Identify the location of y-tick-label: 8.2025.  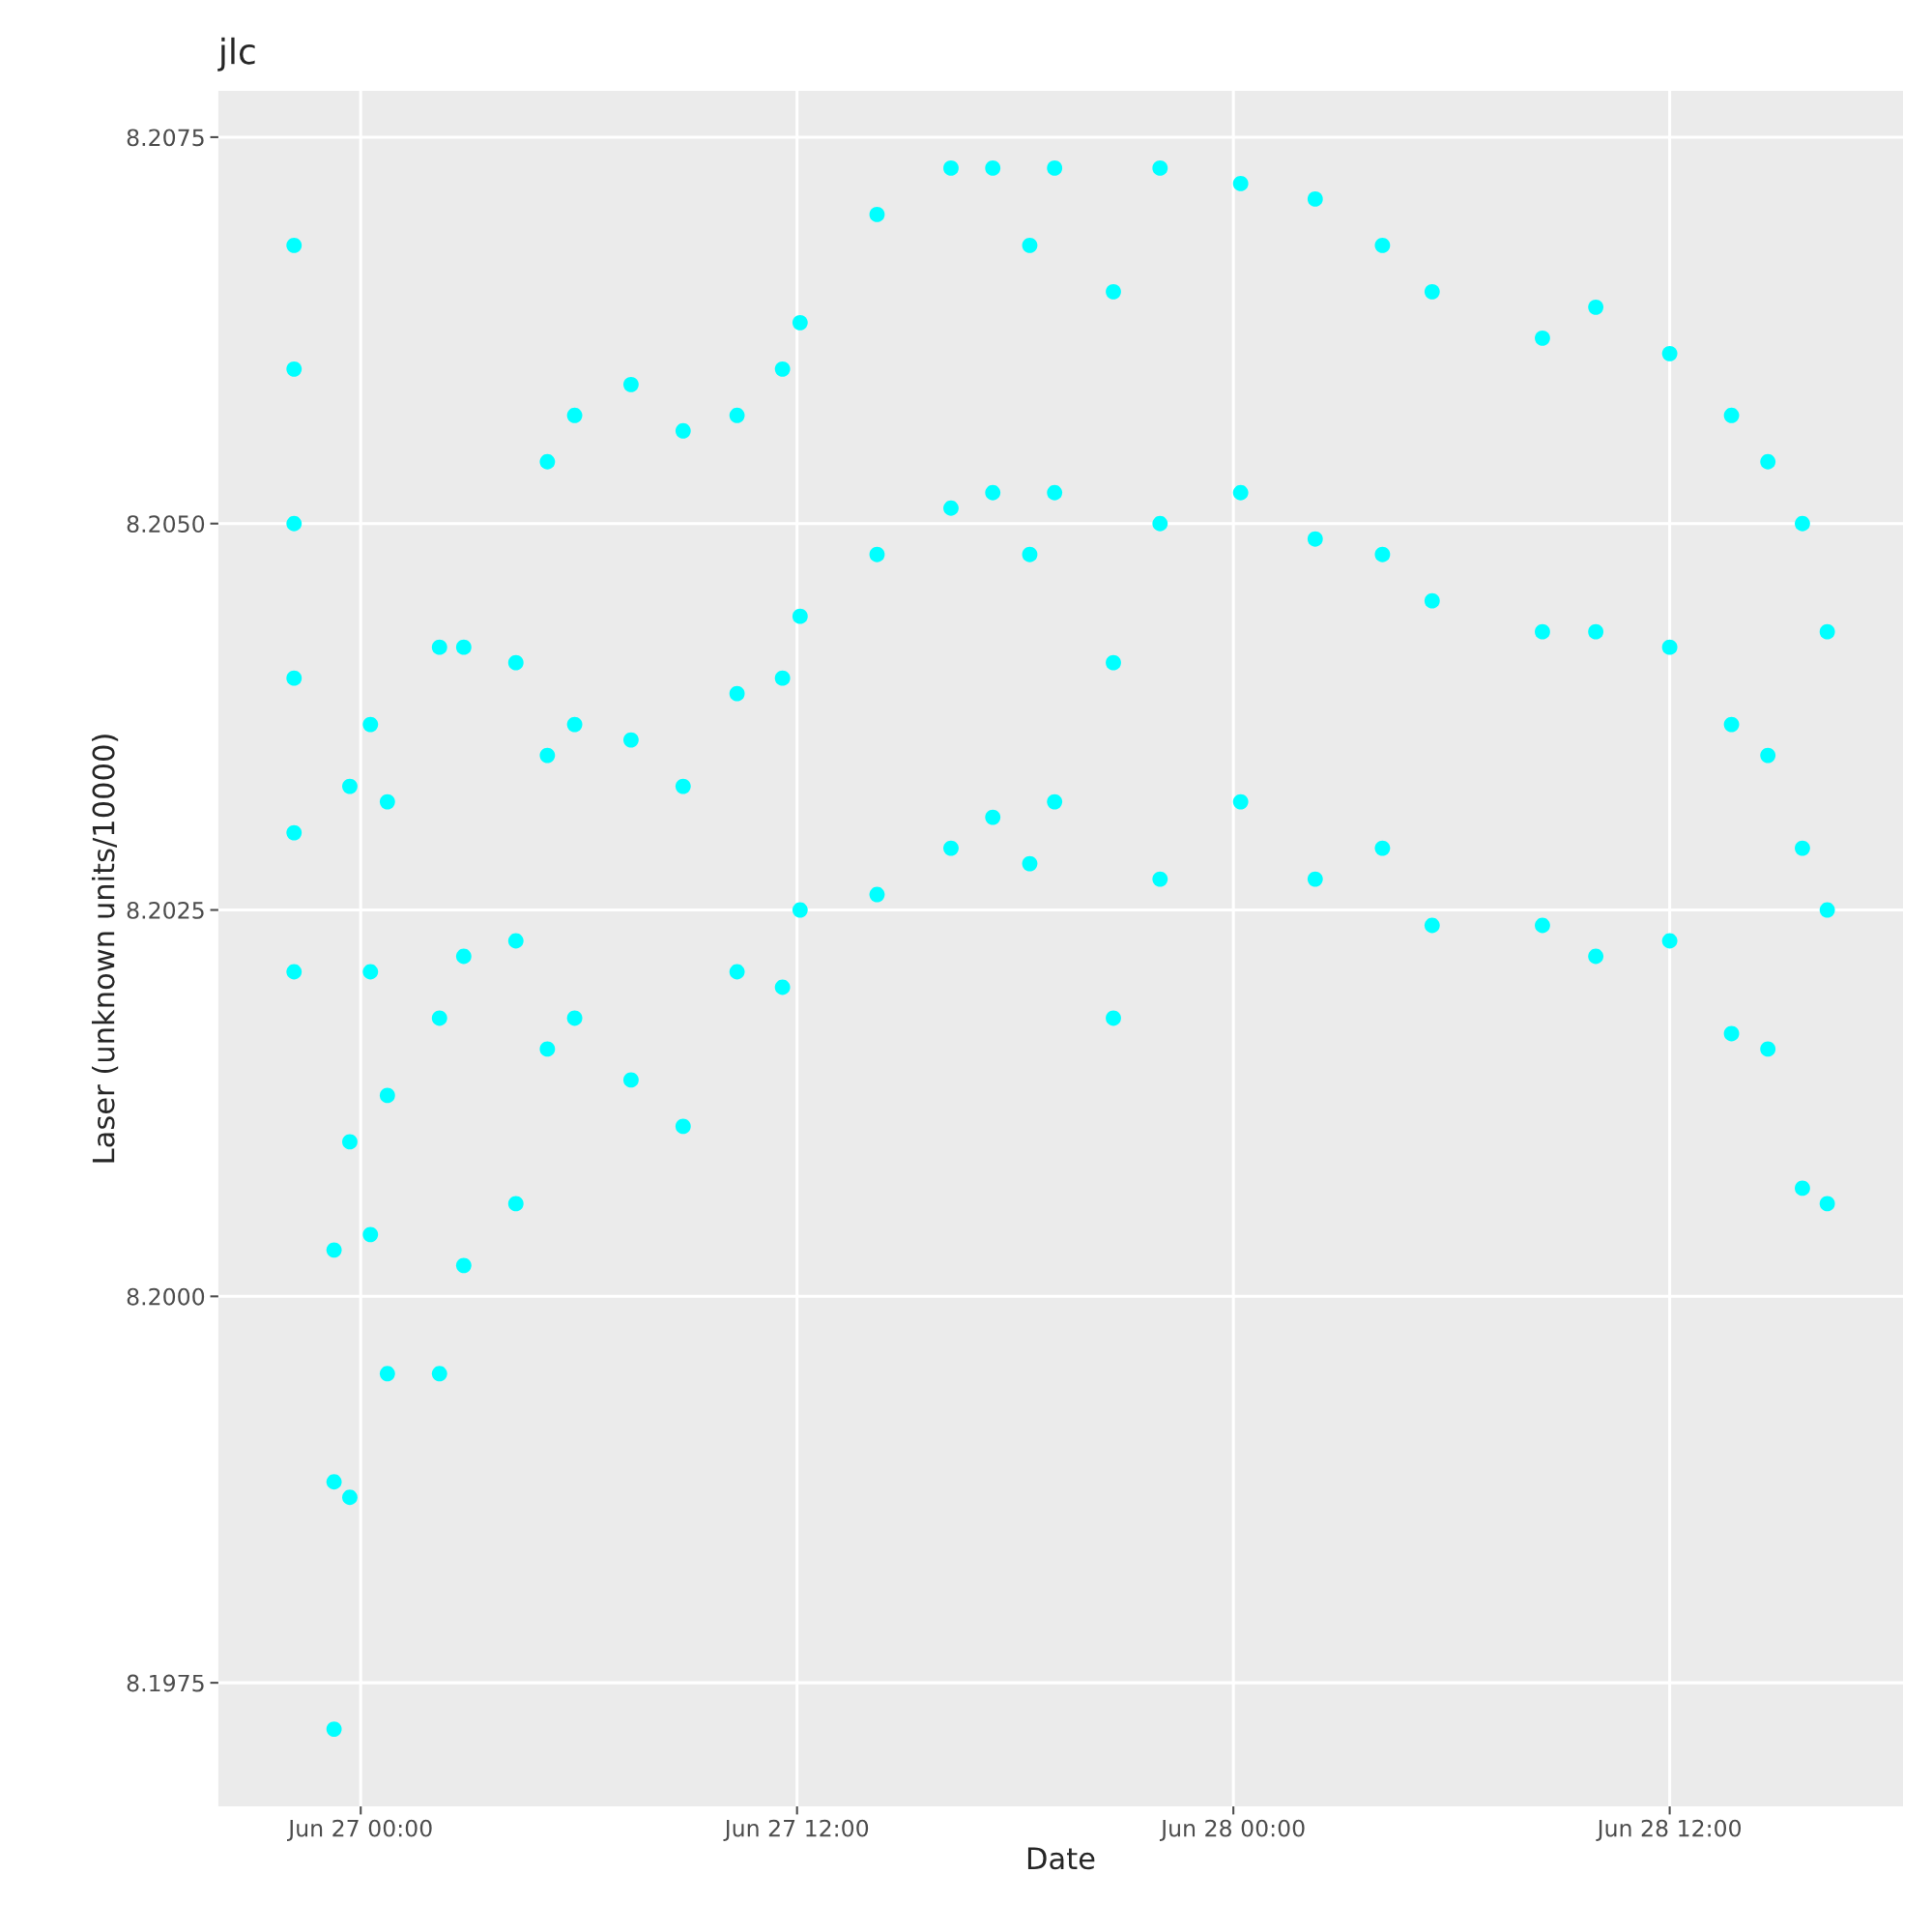
(165, 910).